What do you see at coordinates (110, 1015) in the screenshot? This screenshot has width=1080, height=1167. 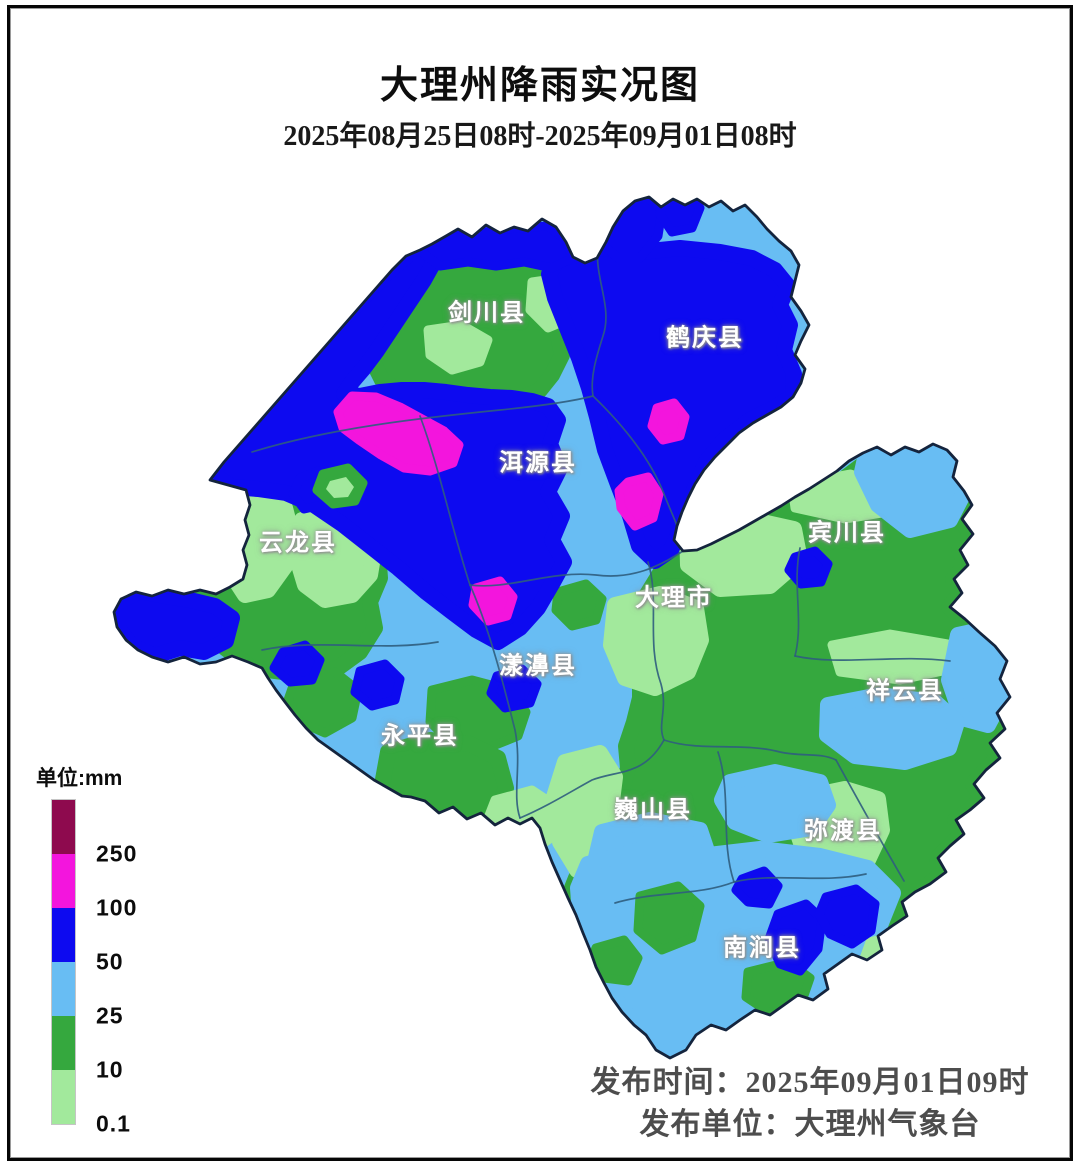 I see `legend-threshold-25: 25` at bounding box center [110, 1015].